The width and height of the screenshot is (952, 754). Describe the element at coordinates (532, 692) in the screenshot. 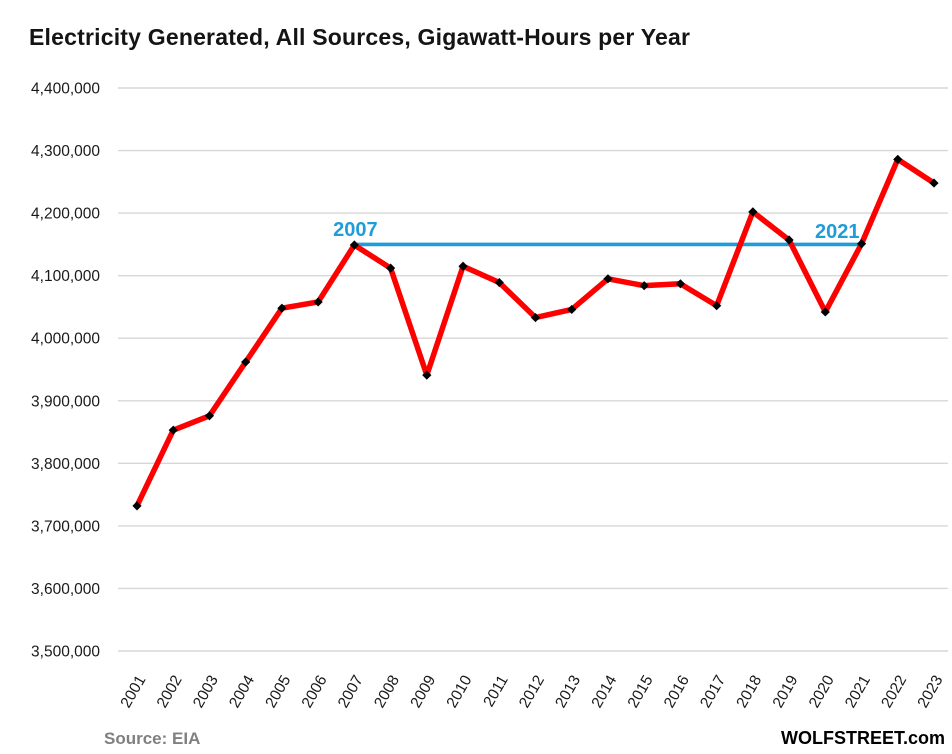

I see `x-tick-label: 2012` at that location.